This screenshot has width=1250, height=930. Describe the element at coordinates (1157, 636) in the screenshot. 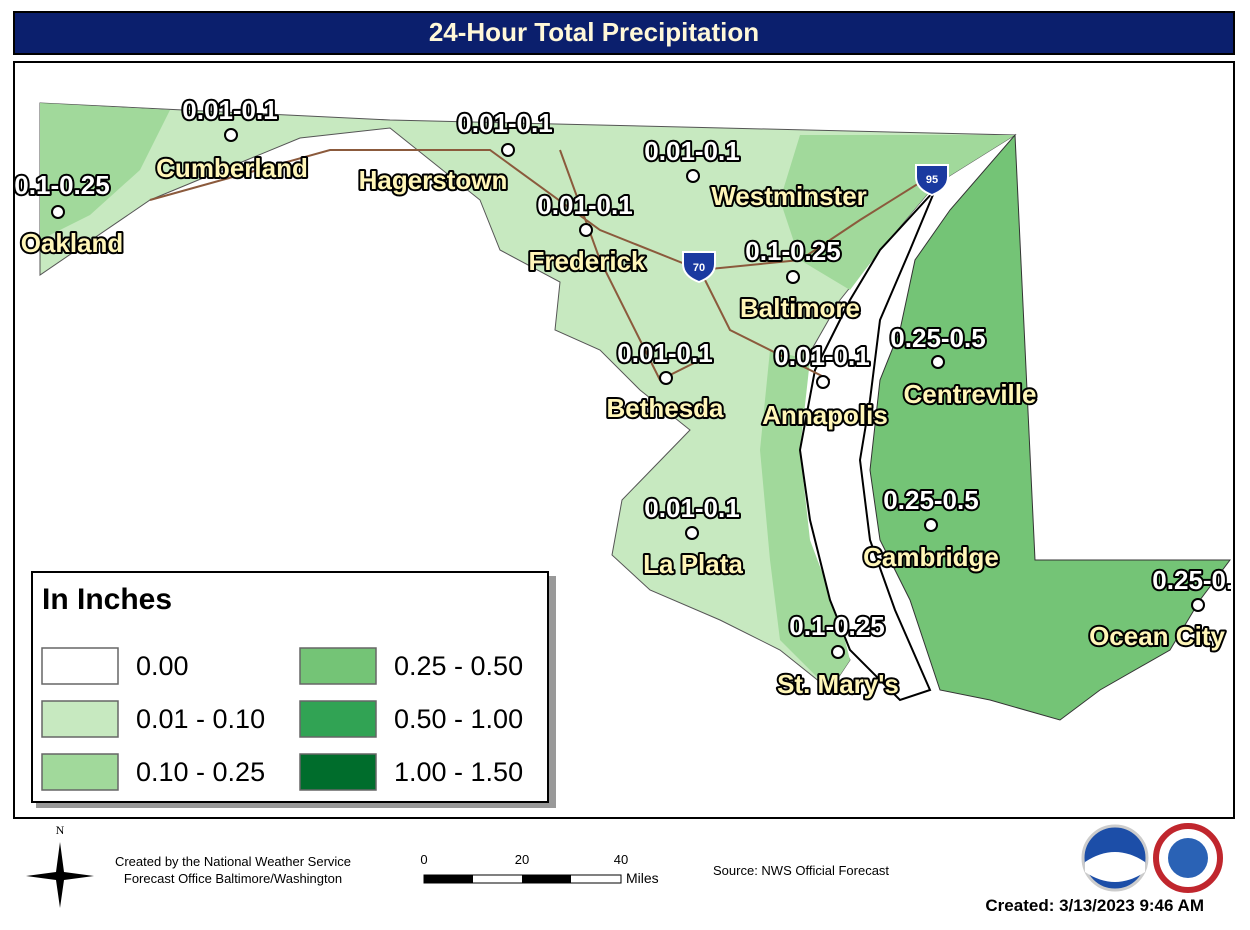

I see `city-name: Ocean City` at that location.